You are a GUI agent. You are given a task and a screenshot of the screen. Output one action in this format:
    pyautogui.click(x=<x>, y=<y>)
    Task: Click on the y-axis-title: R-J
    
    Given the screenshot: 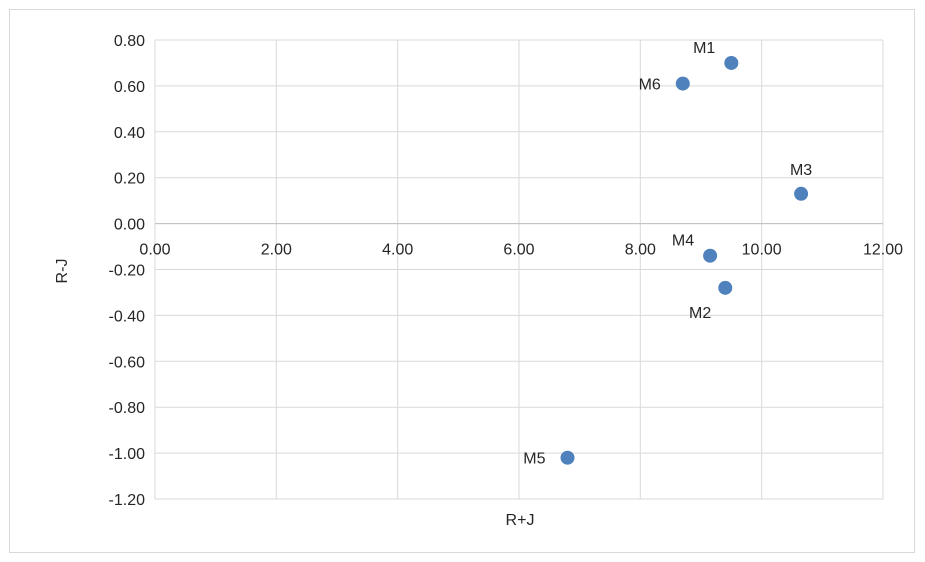 What is the action you would take?
    pyautogui.click(x=62, y=271)
    